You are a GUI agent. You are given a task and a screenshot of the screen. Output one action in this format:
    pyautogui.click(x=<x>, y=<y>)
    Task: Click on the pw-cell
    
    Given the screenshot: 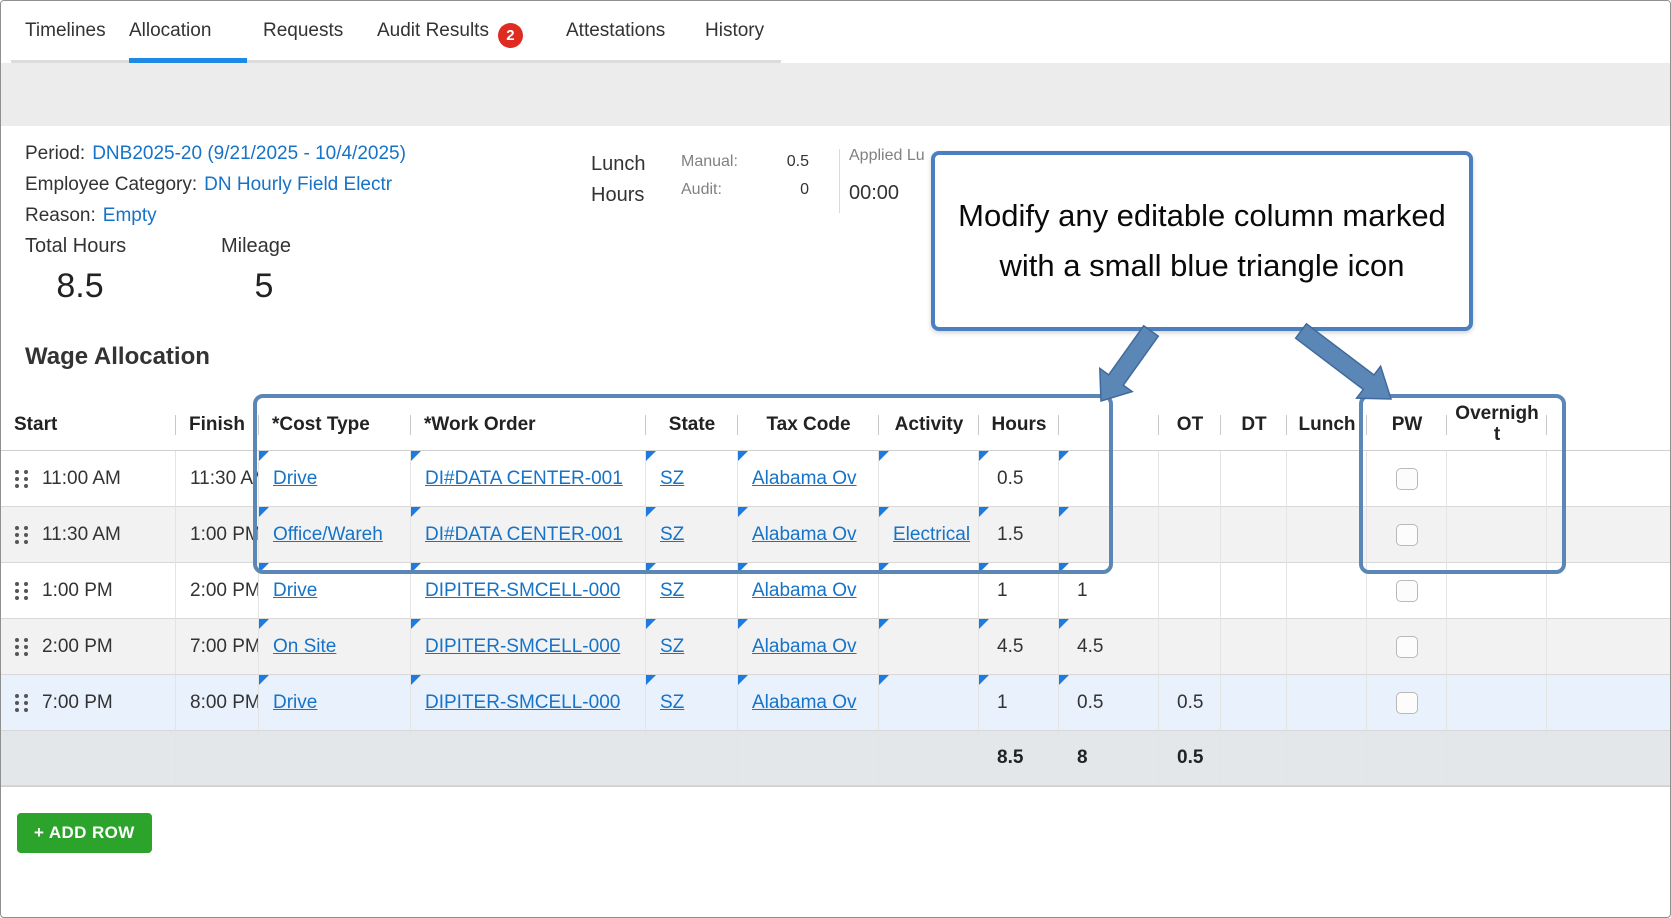 What is the action you would take?
    pyautogui.click(x=1407, y=591)
    